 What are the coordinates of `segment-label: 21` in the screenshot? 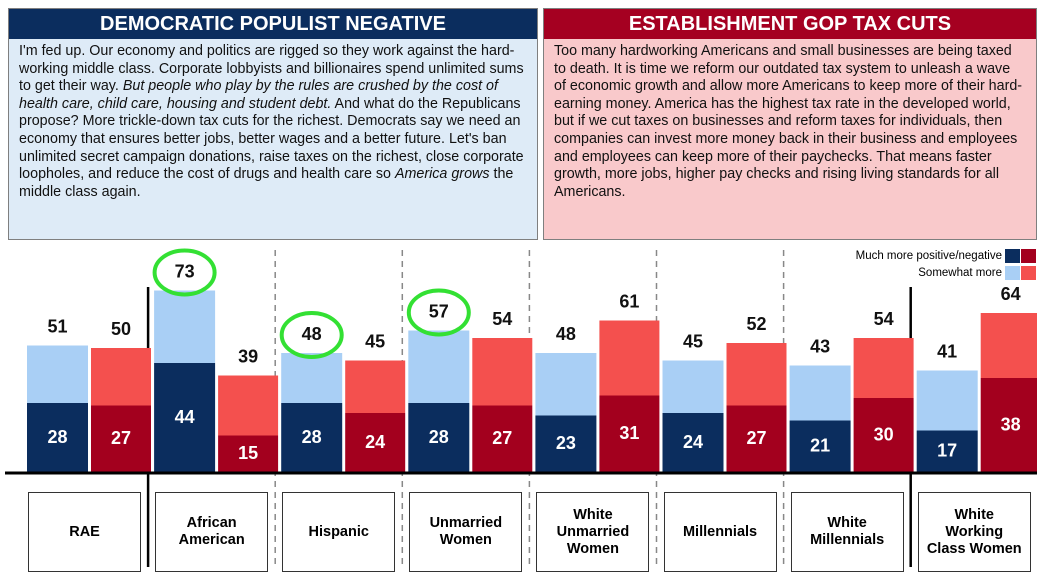 It's located at (820, 446).